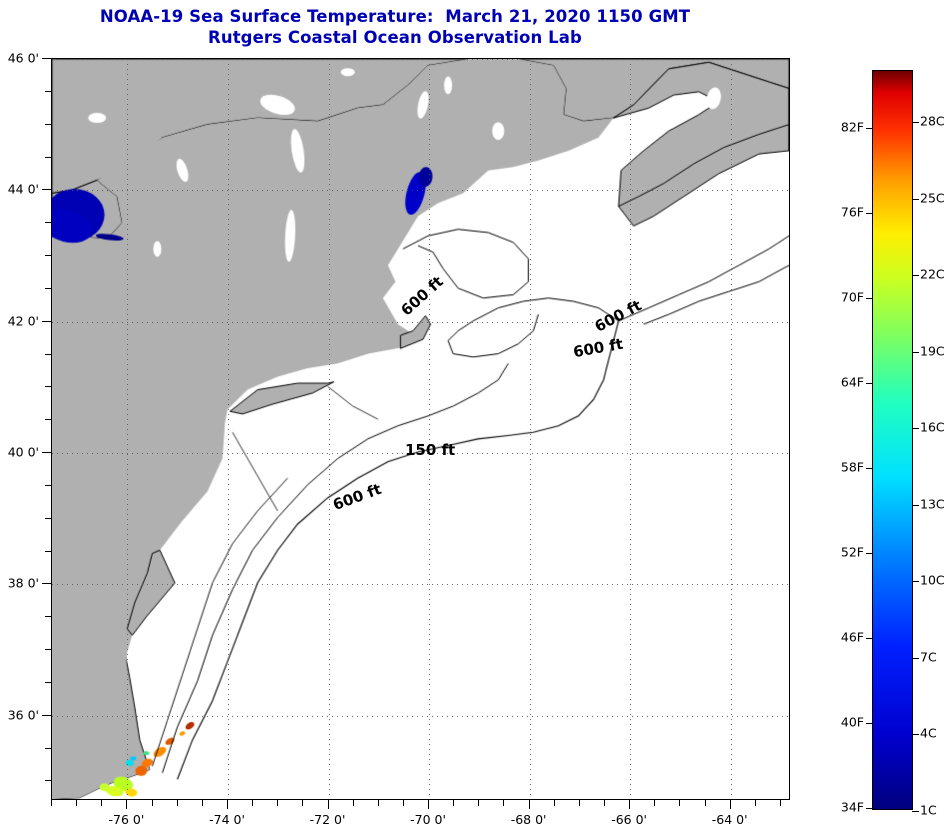  I want to click on colorbar-label-fahrenheit: 82F, so click(852, 127).